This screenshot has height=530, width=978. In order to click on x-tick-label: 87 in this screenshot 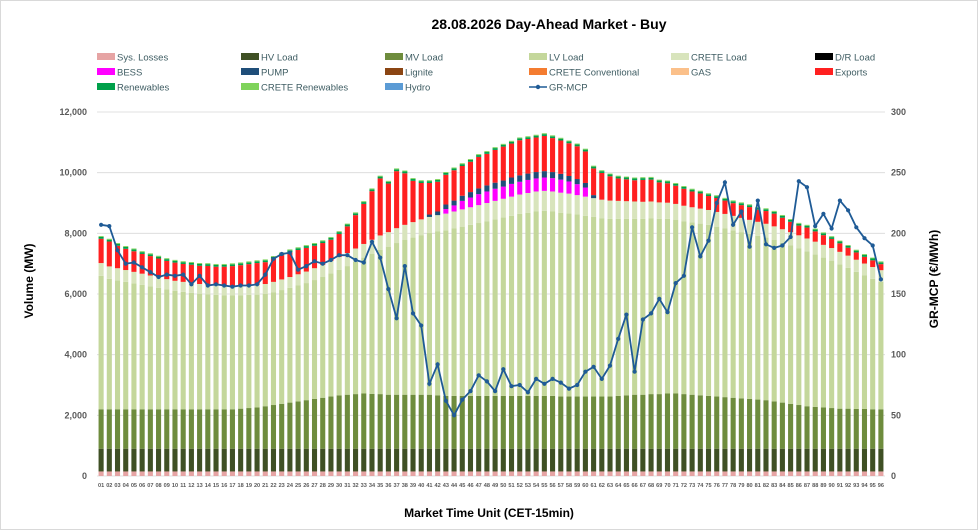, I will do `click(807, 486)`.